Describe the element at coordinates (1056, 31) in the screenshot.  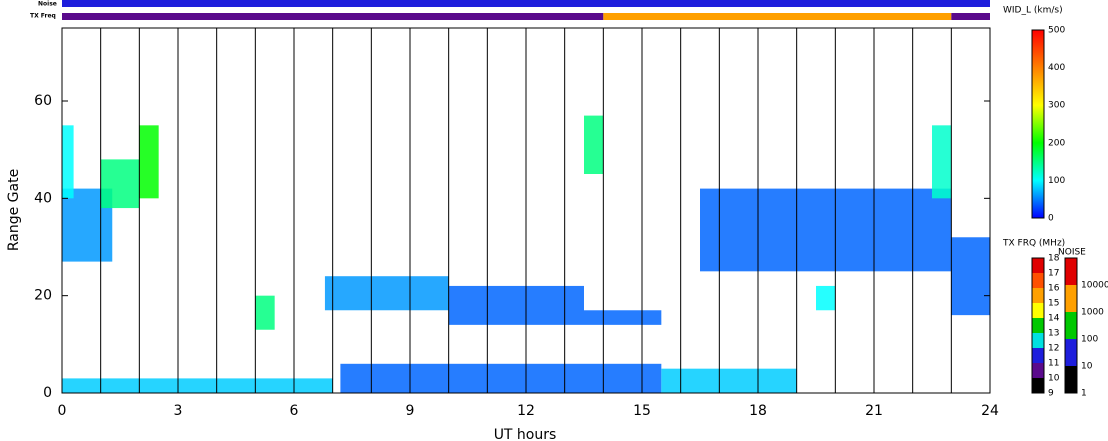
I see `width-colorbar-label: 500` at that location.